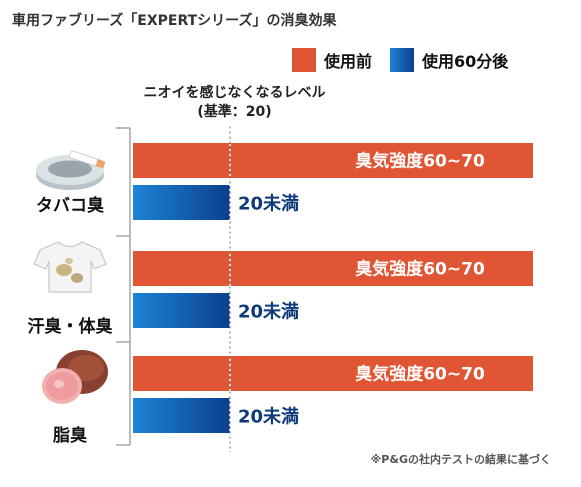 This screenshot has height=487, width=581. Describe the element at coordinates (70, 267) in the screenshot. I see `stained-tshirt-icon` at that location.